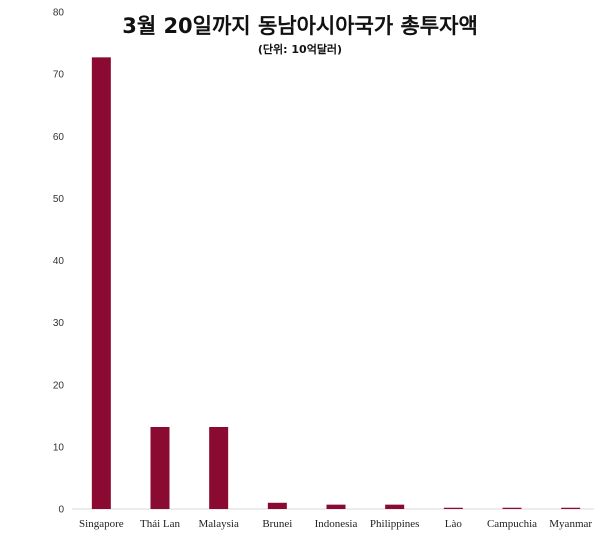  Describe the element at coordinates (453, 508) in the screenshot. I see `bar-l-o` at that location.